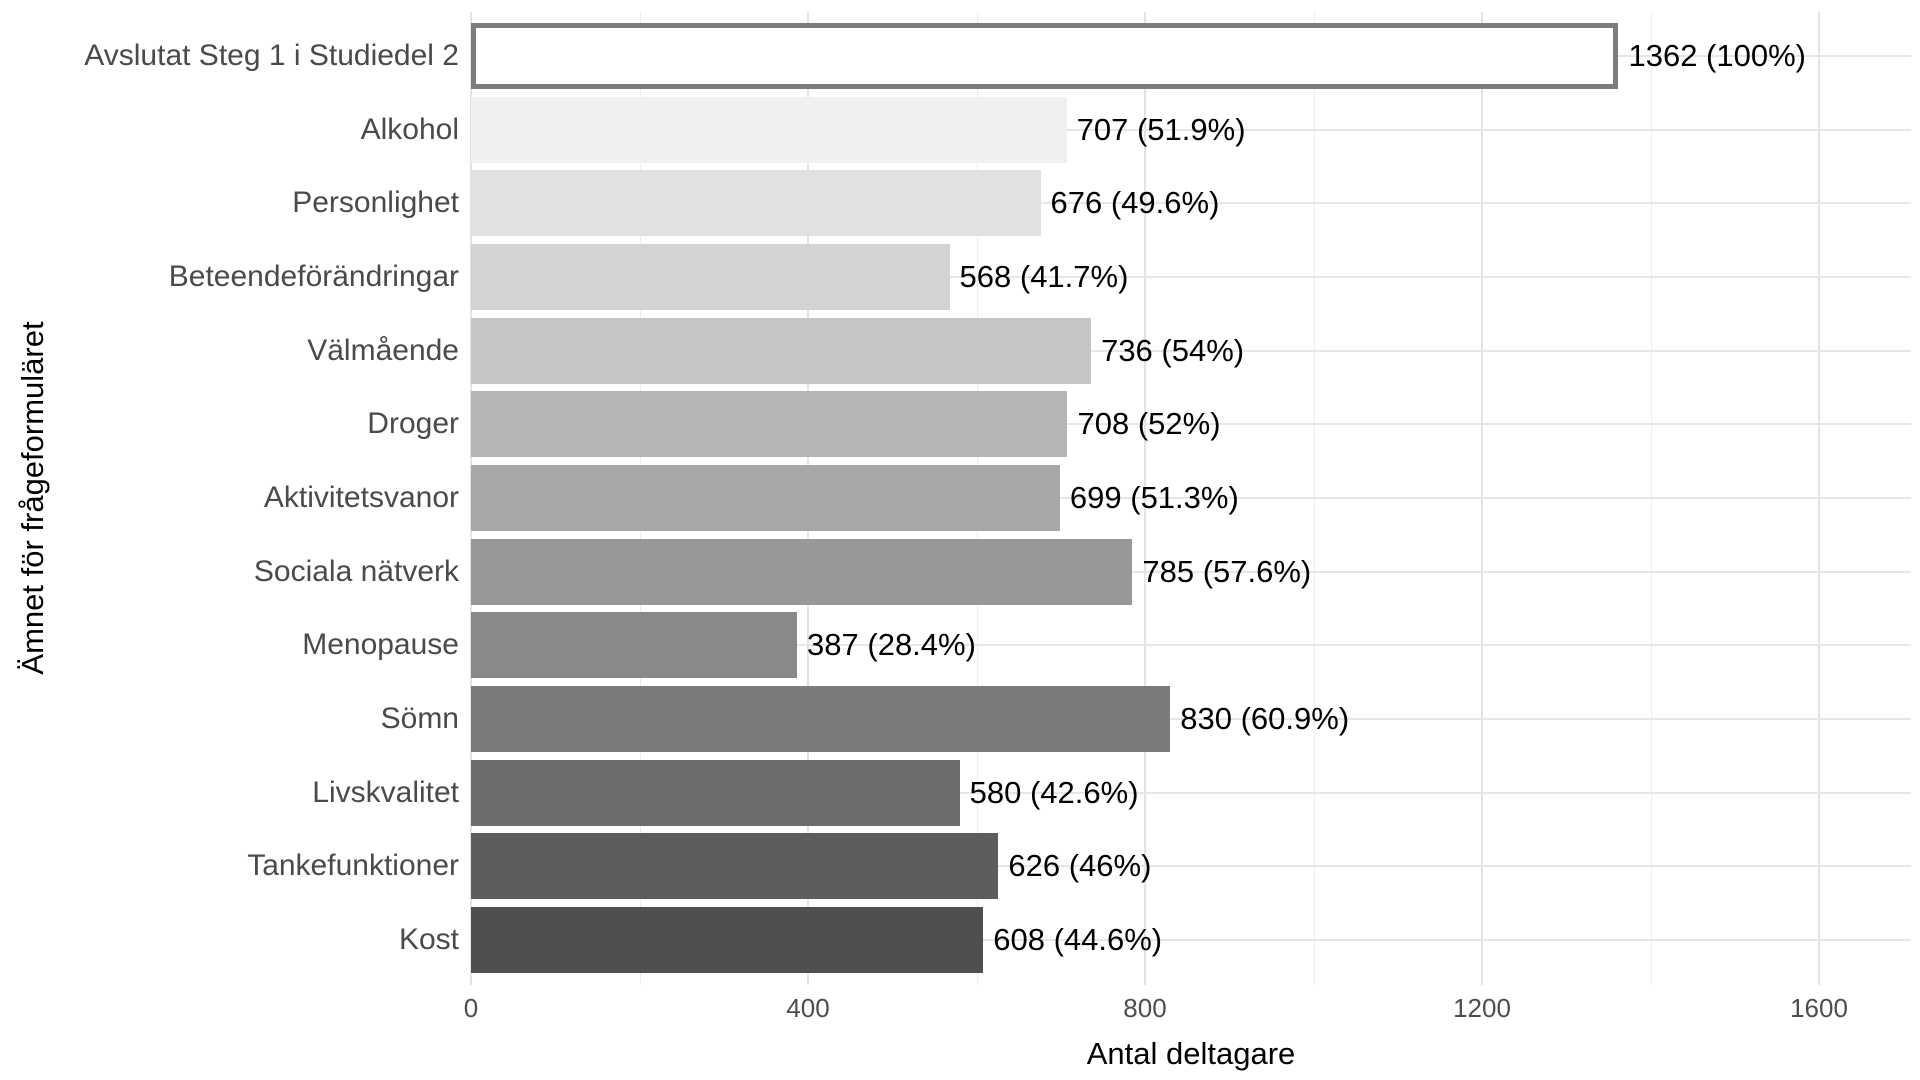  Describe the element at coordinates (1717, 55) in the screenshot. I see `bar-value-label: 1362 (100%)` at that location.